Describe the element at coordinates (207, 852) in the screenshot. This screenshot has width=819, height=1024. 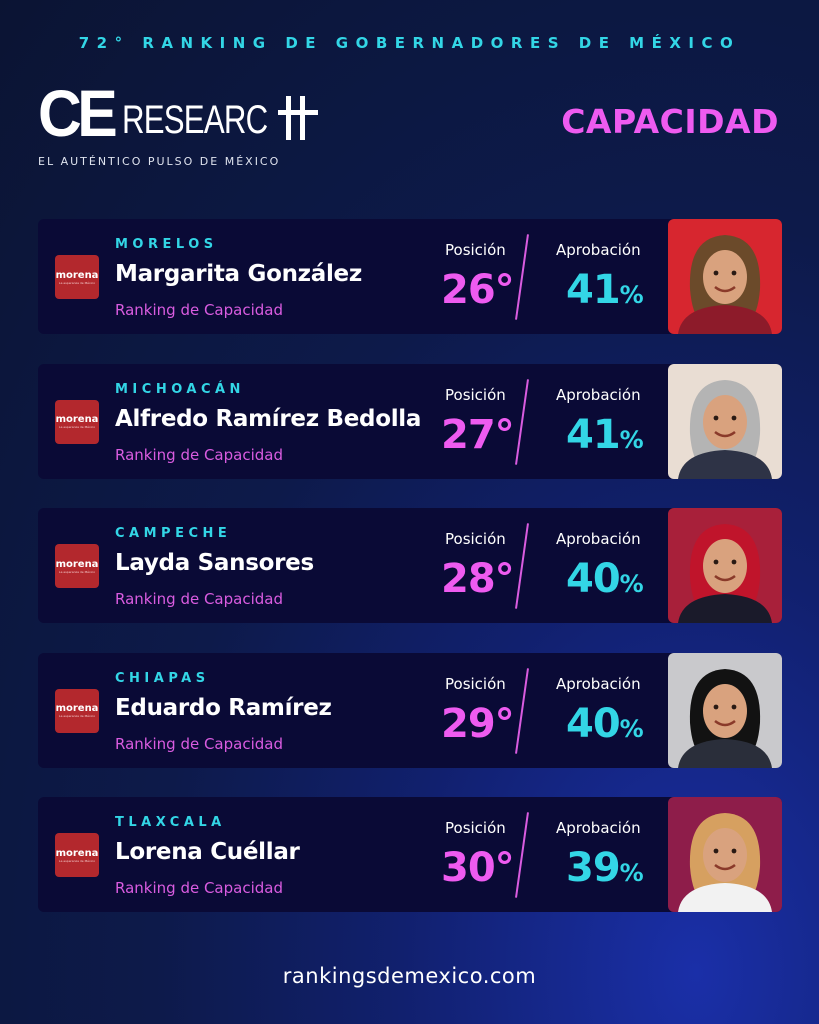
I see `governor-name: Lorena Cuéllar` at that location.